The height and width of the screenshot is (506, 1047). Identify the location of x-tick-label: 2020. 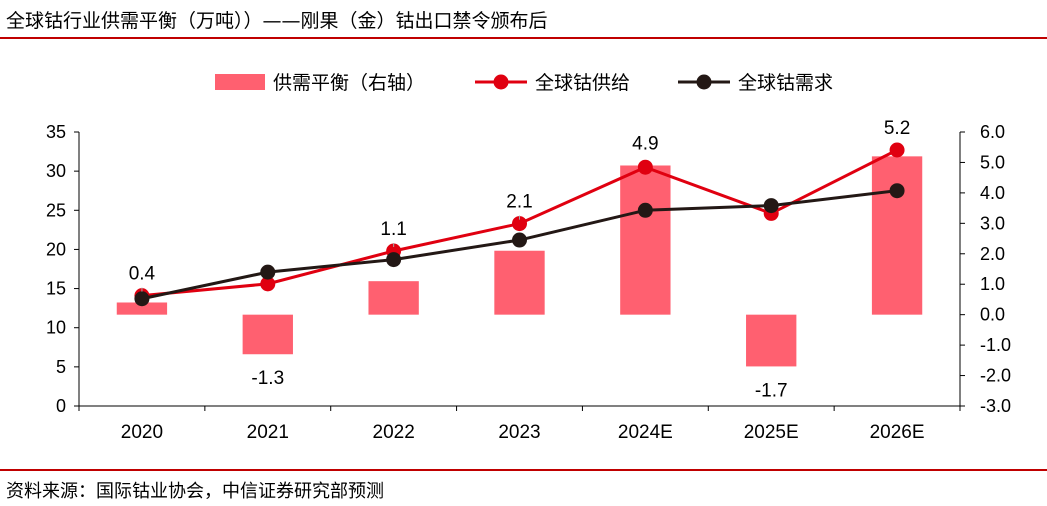
(142, 432).